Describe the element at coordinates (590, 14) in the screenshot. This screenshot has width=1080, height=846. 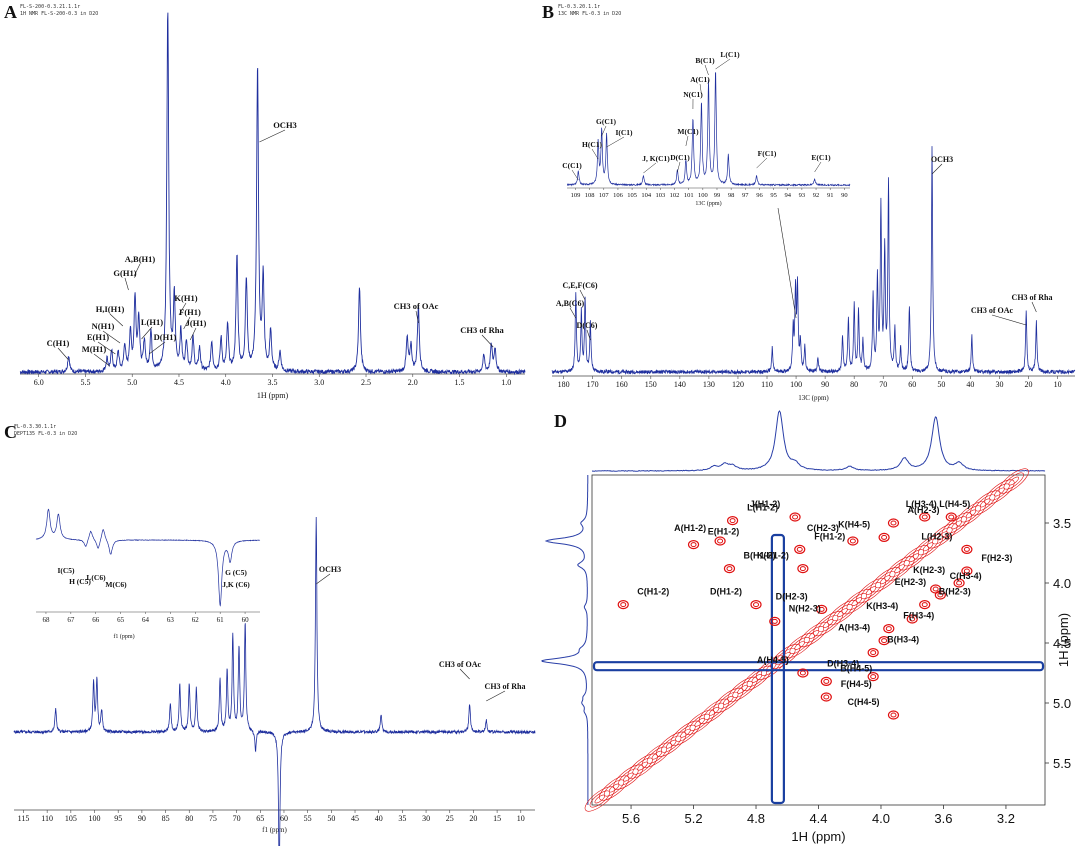
I see `panel-b-header-2: 13C NMR FL-0.3 in D2O` at that location.